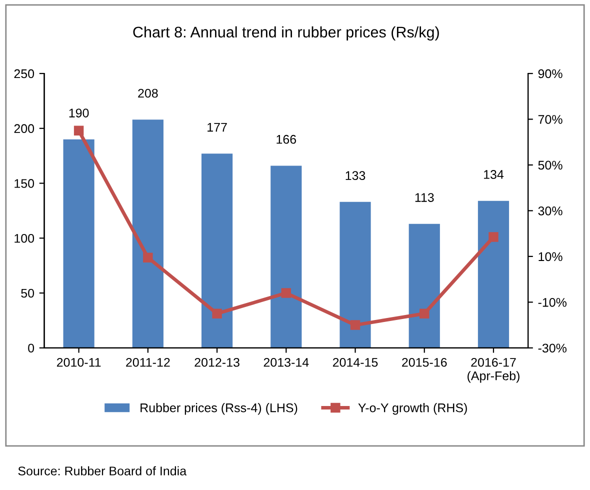  Describe the element at coordinates (24, 129) in the screenshot. I see `y-tick-label: 200` at that location.